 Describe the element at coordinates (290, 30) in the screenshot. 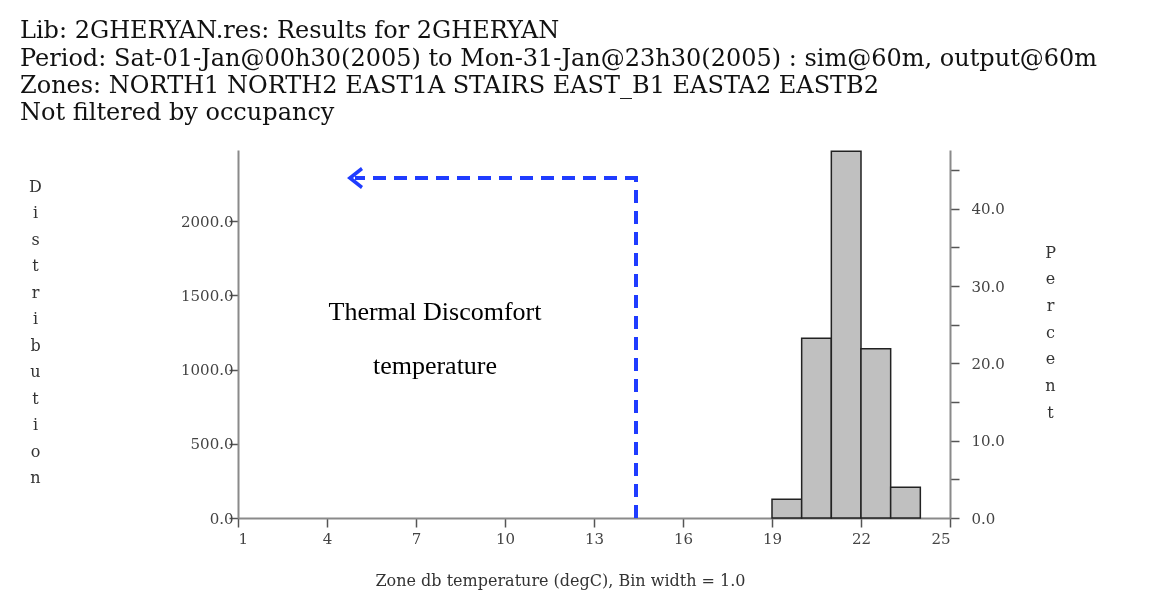

I see `chart-title: Lib: 2GHERYAN.res: Results for 2GHERYAN` at that location.